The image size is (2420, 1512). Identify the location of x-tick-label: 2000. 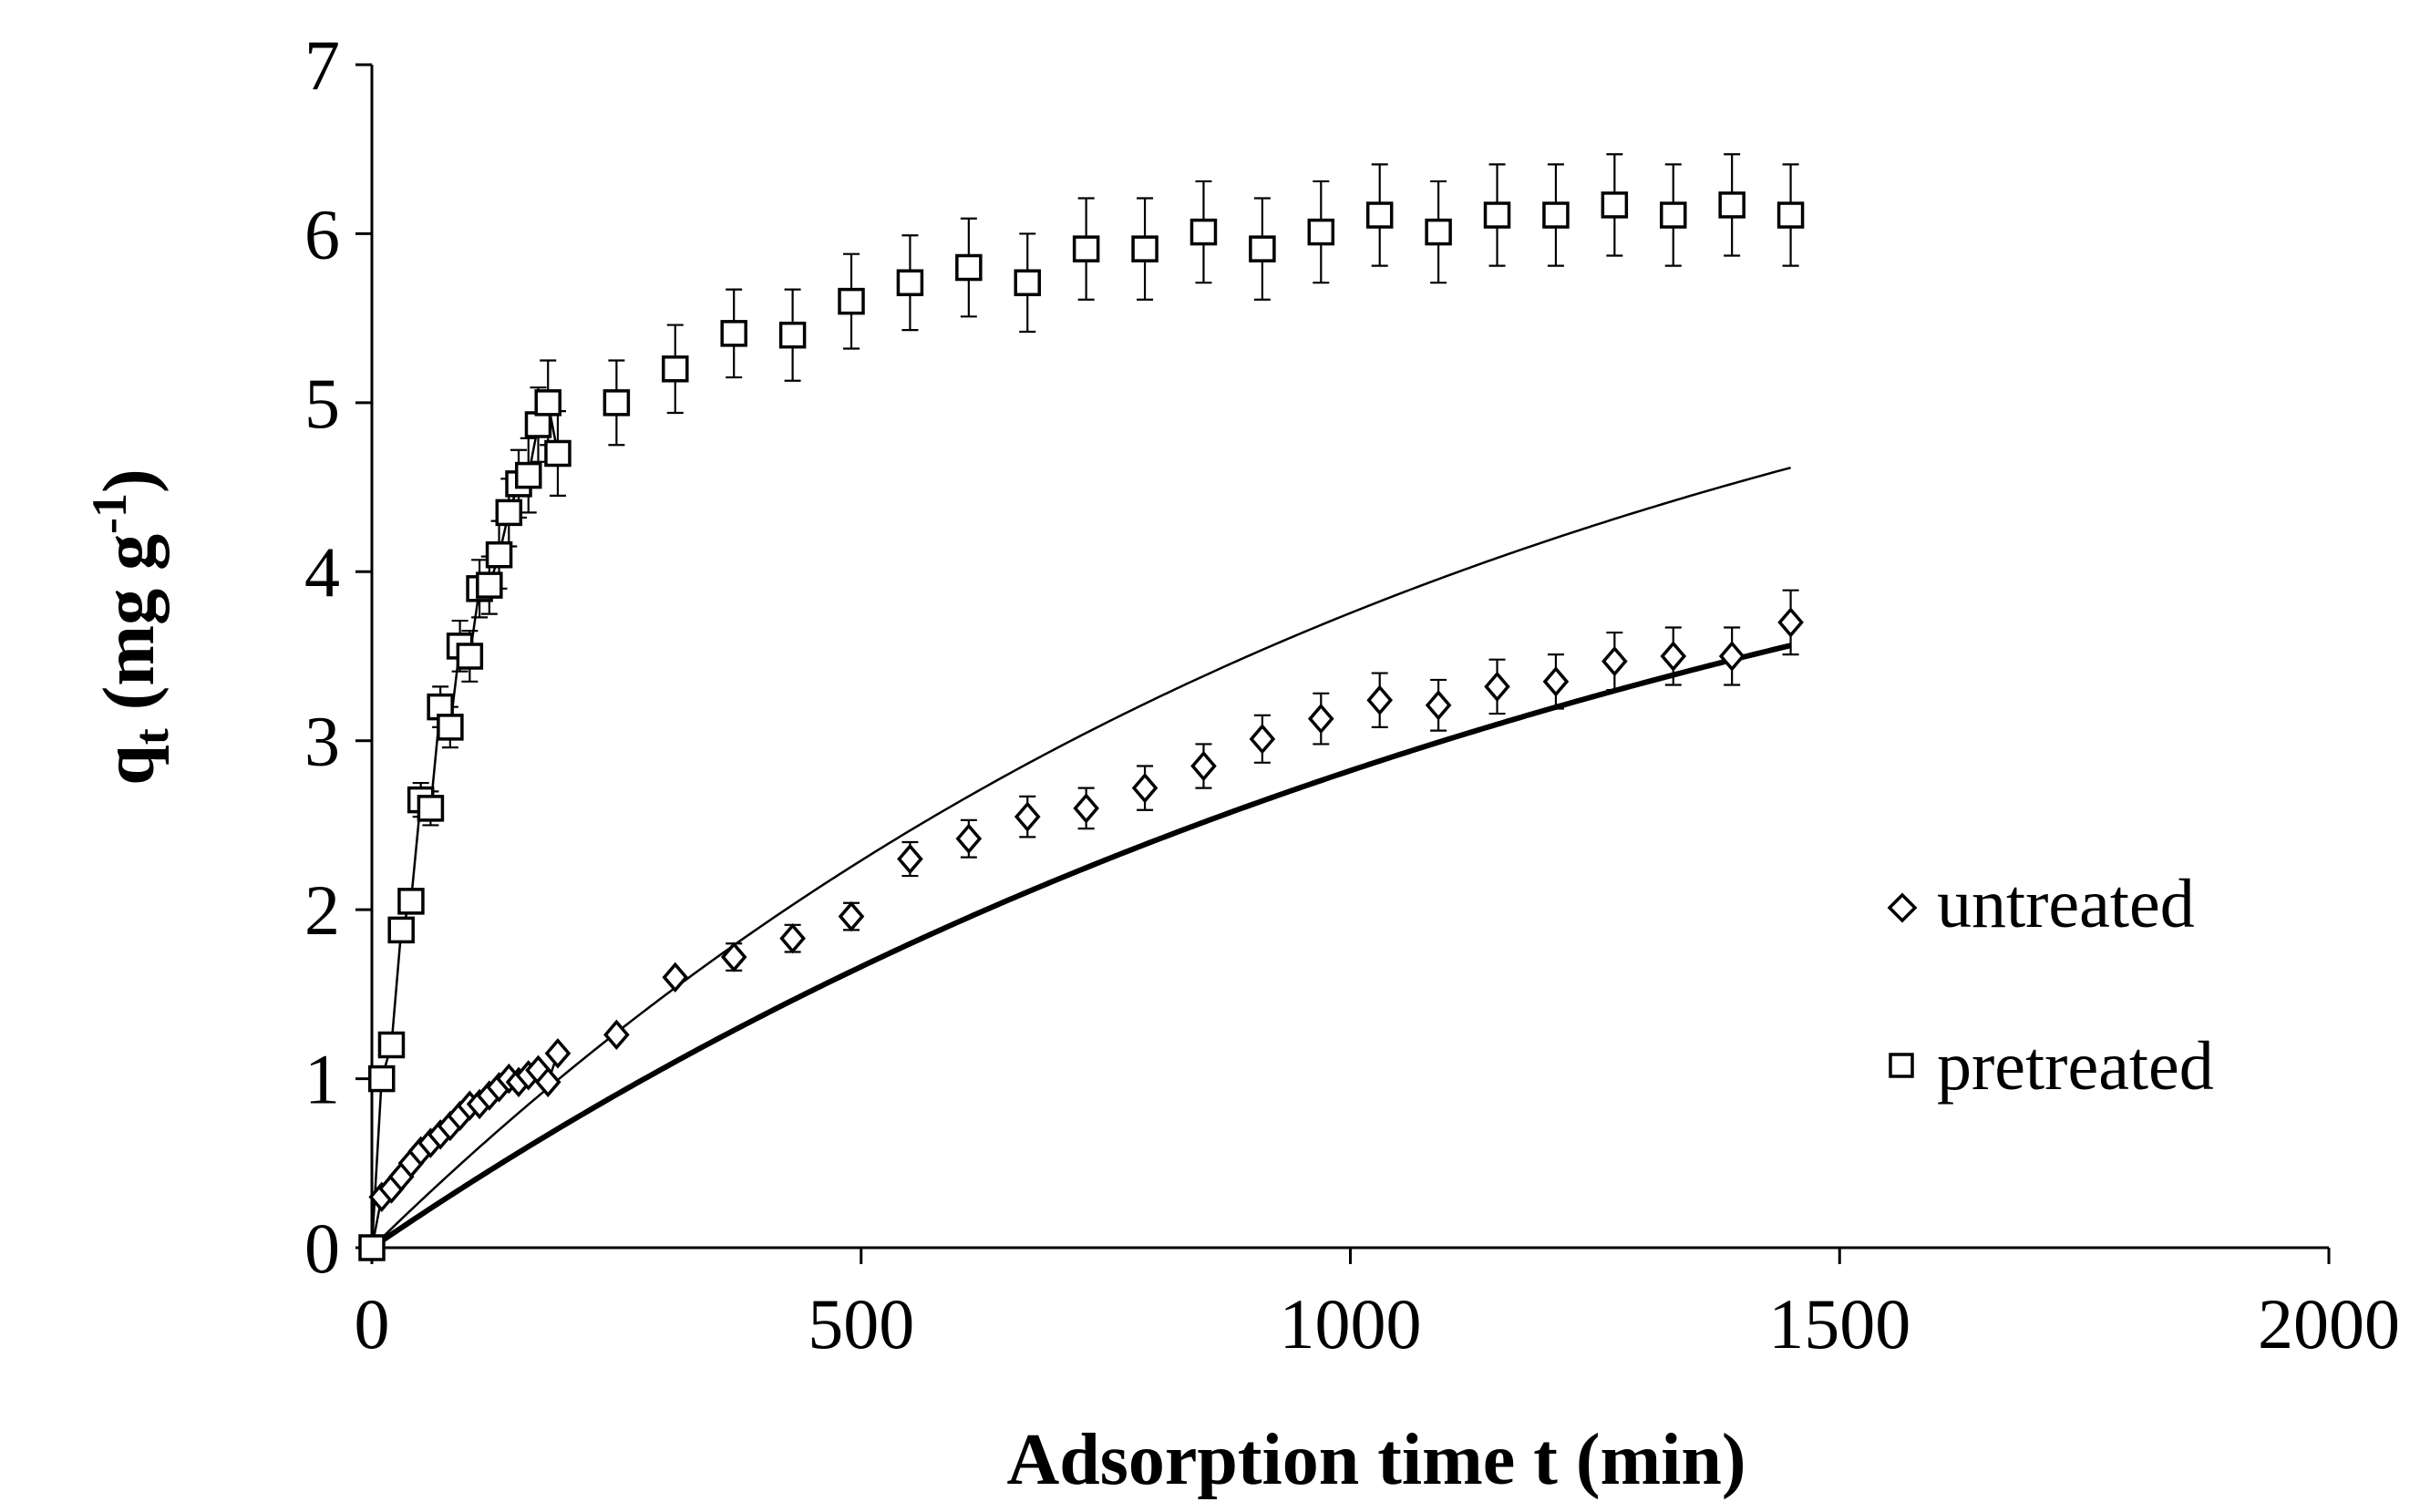
(2329, 1324).